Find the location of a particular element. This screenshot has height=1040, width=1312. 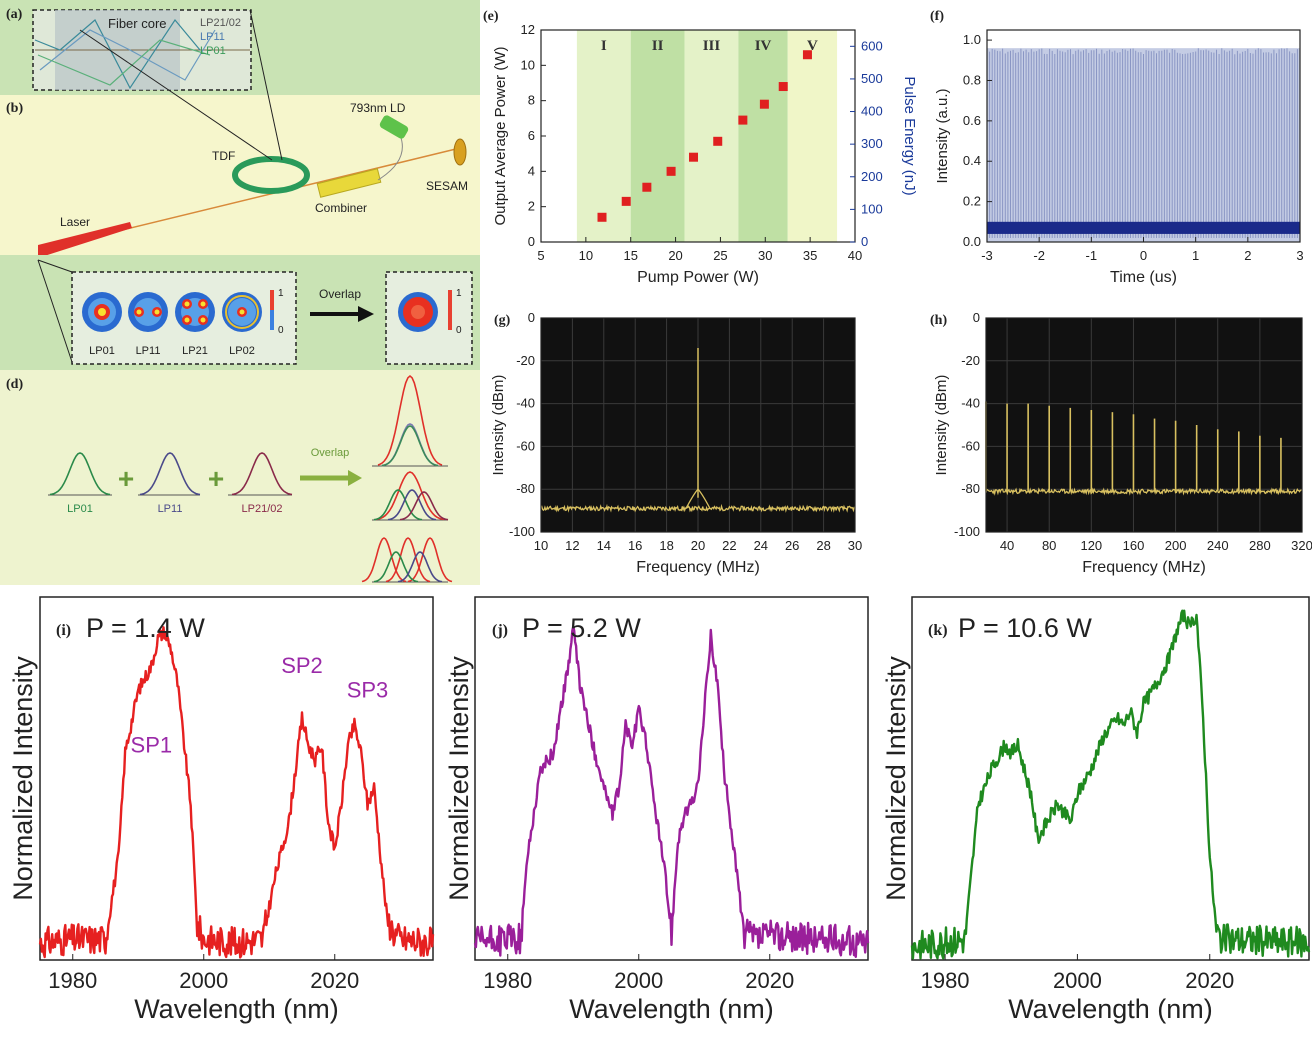

y-tick-label: 4 is located at coordinates (531, 170).